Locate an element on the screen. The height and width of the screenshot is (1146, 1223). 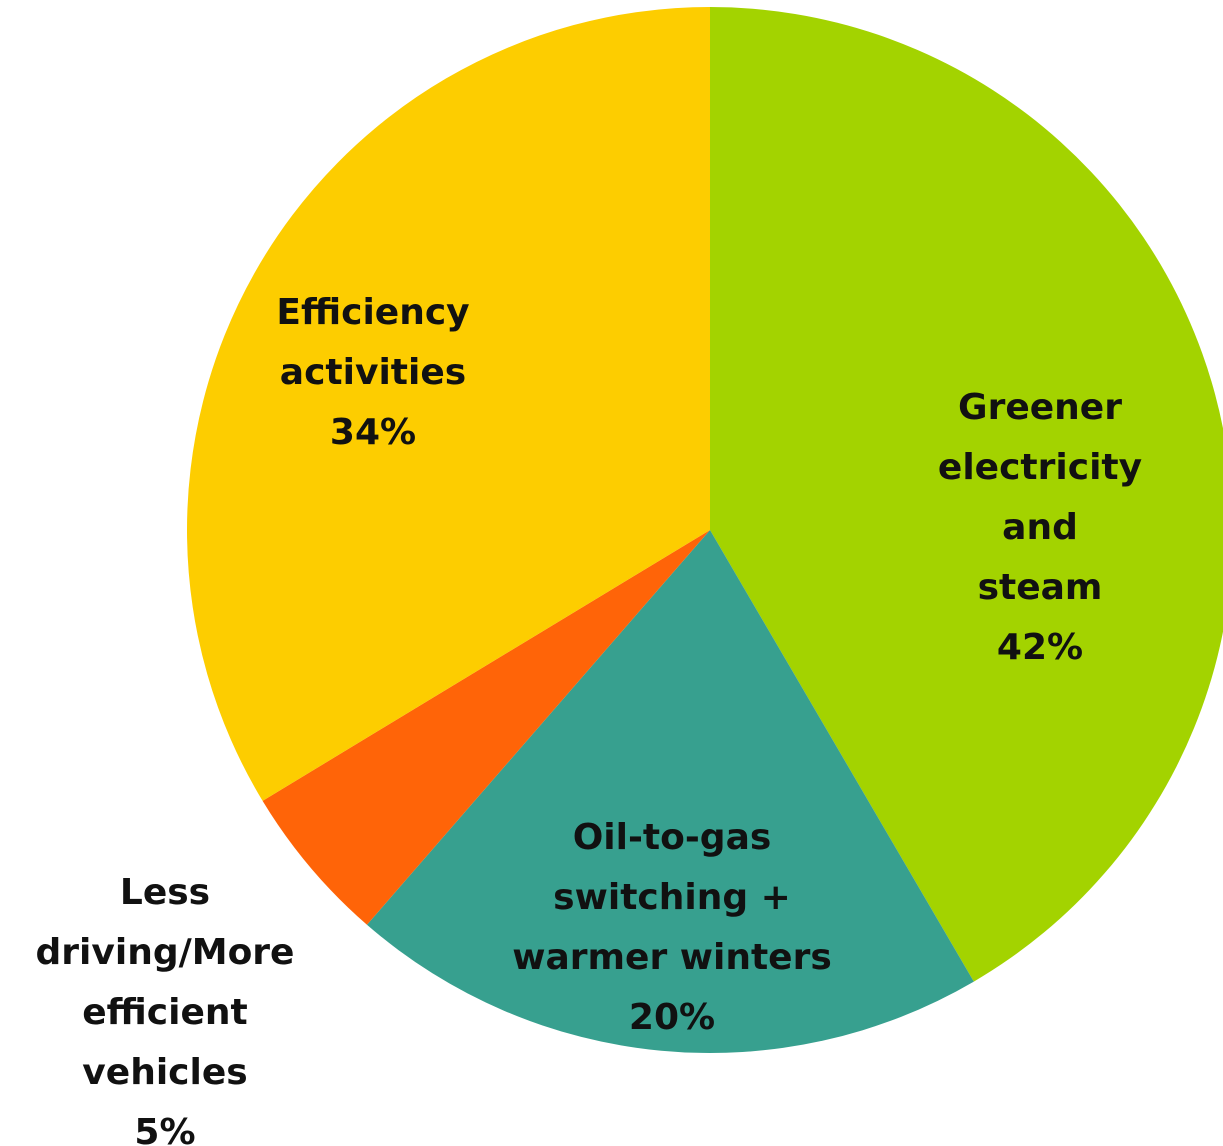
slice-label: Greener electricity and steam 42% is located at coordinates (1040, 528).